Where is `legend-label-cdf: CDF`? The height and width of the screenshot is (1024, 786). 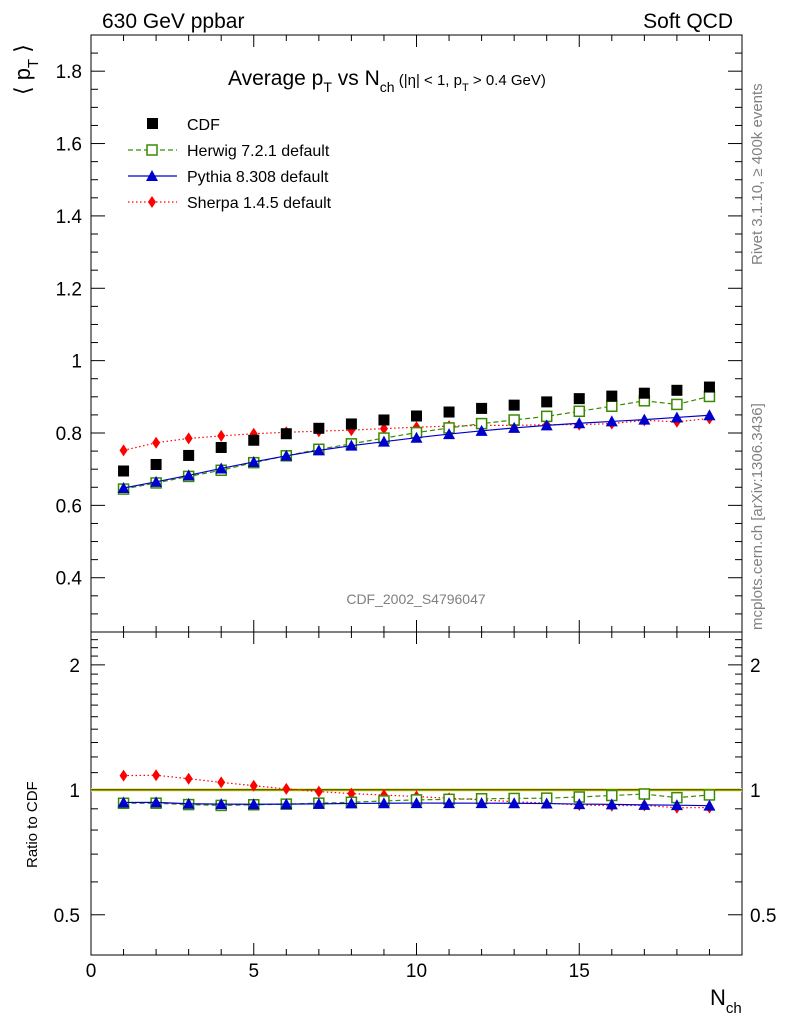 legend-label-cdf: CDF is located at coordinates (203, 125).